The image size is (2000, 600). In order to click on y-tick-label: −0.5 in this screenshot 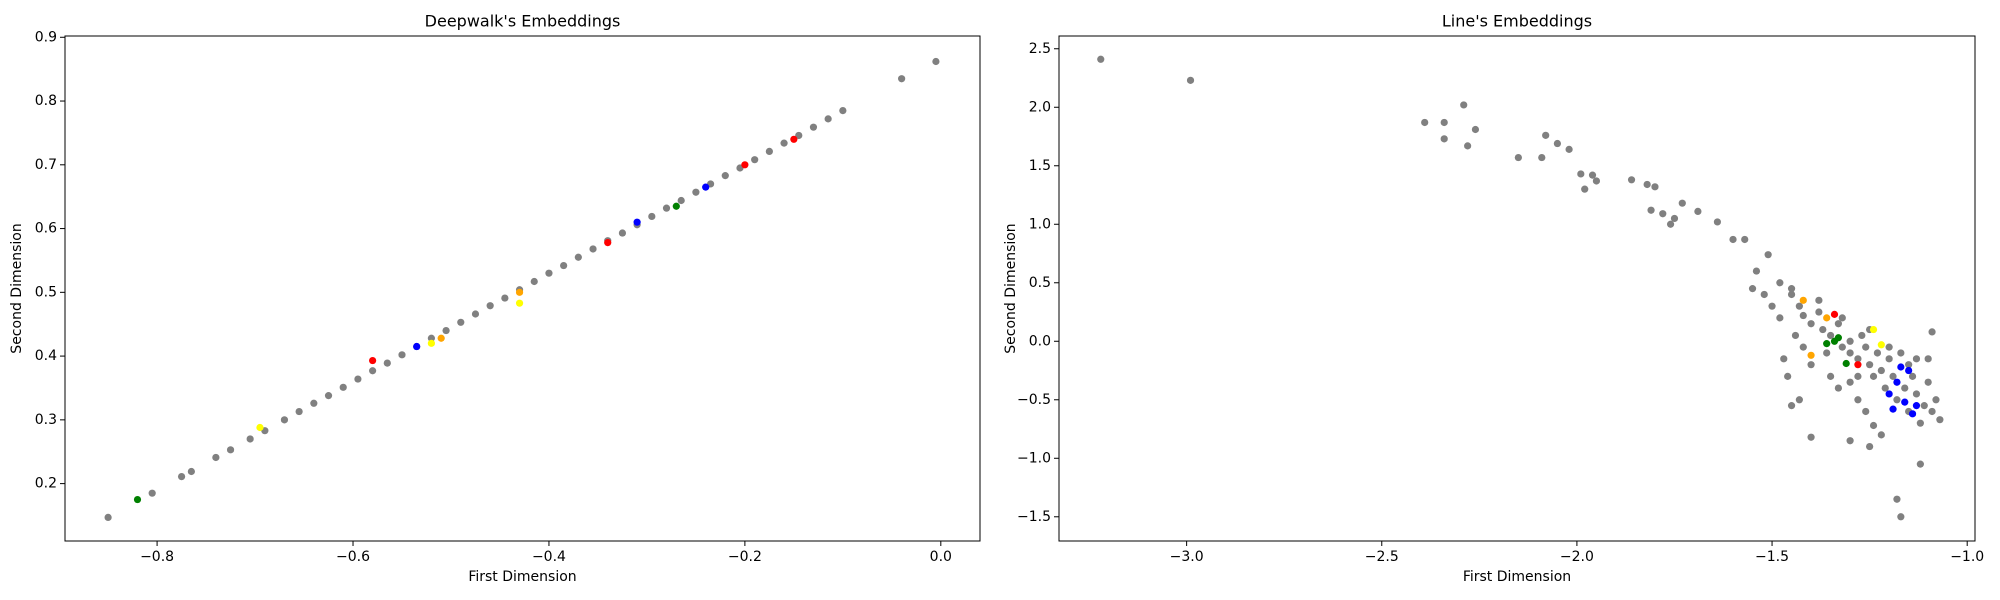, I will do `click(1034, 400)`.